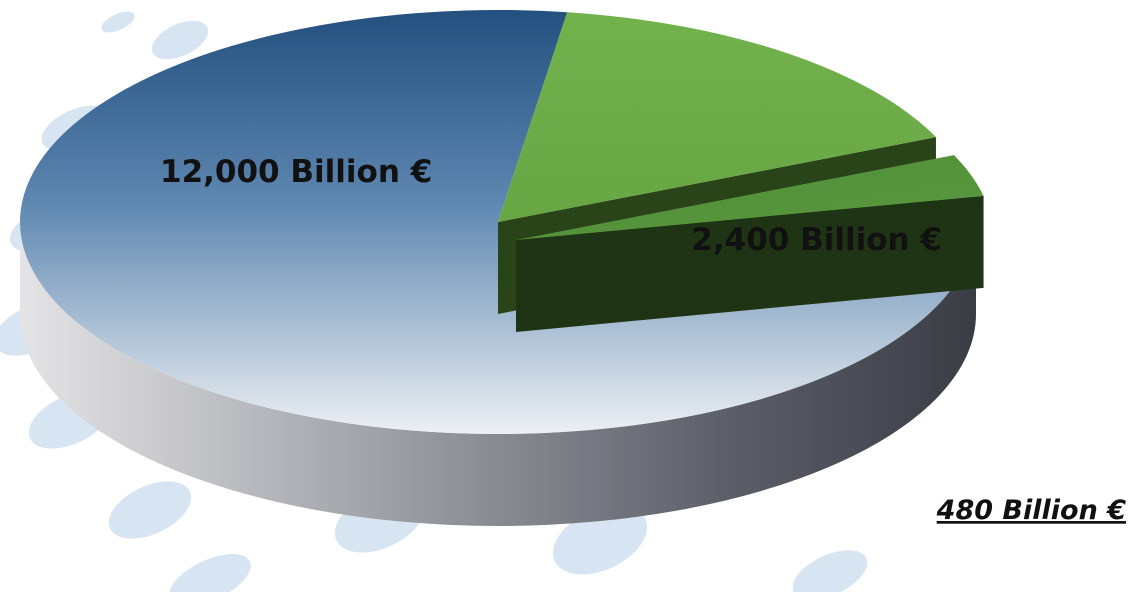 The height and width of the screenshot is (592, 1138). I want to click on slice-label-3: 480 Billion €, so click(1031, 510).